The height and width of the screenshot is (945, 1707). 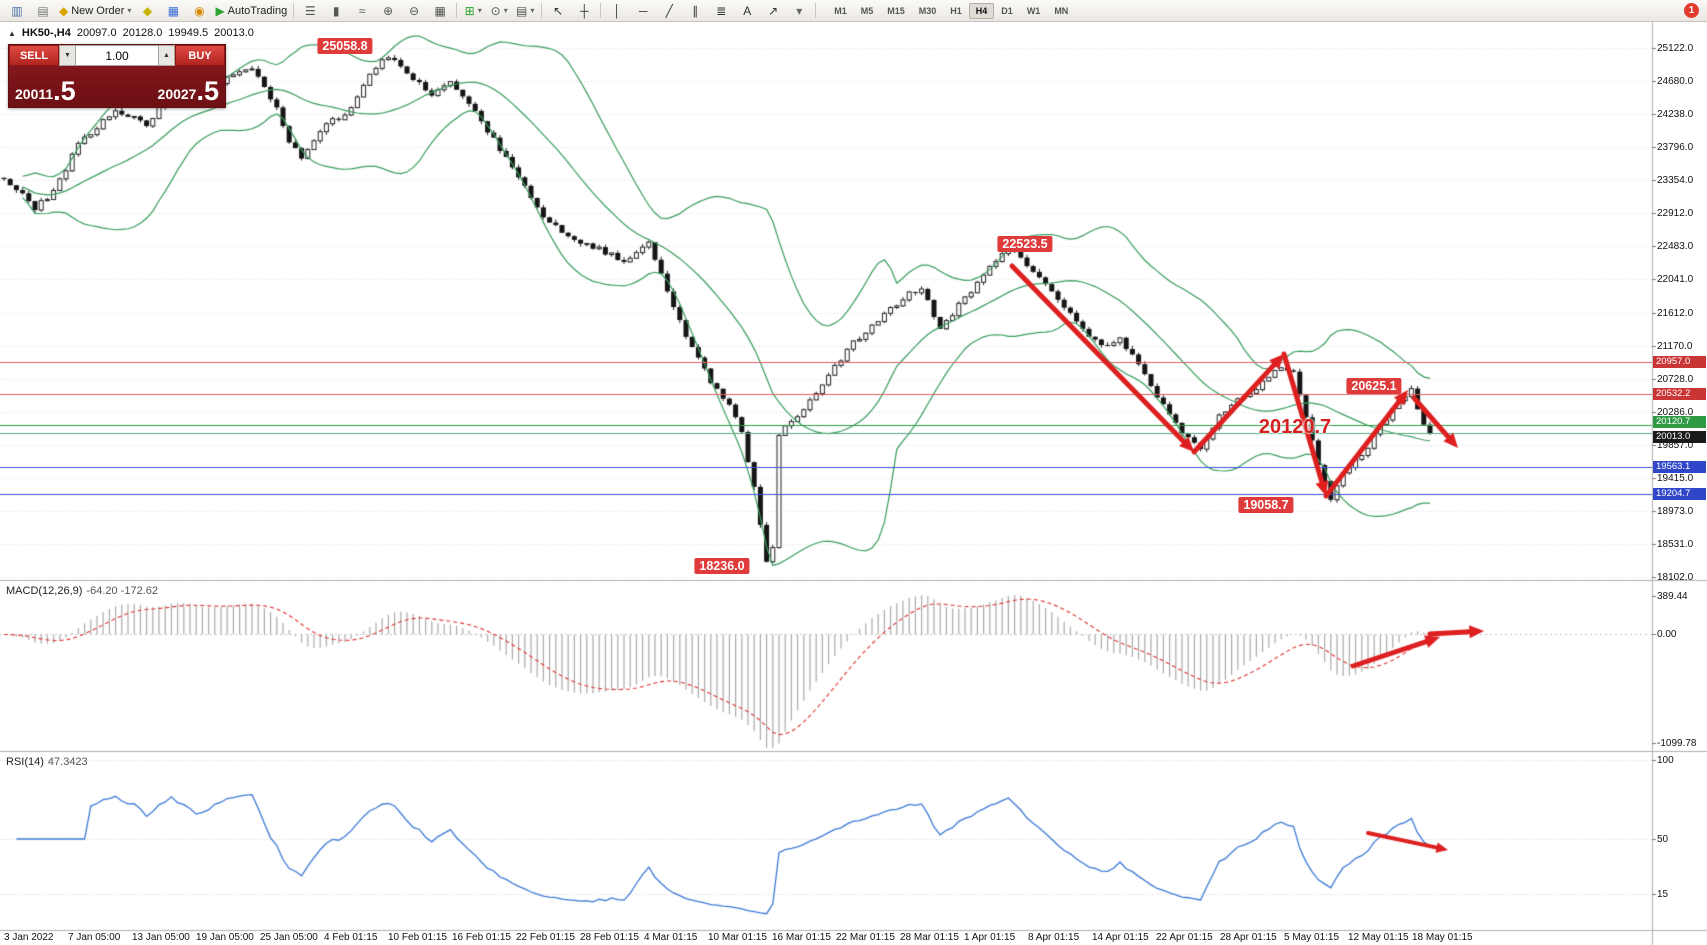 I want to click on toolbar-button-alerts: ◉, so click(x=199, y=11).